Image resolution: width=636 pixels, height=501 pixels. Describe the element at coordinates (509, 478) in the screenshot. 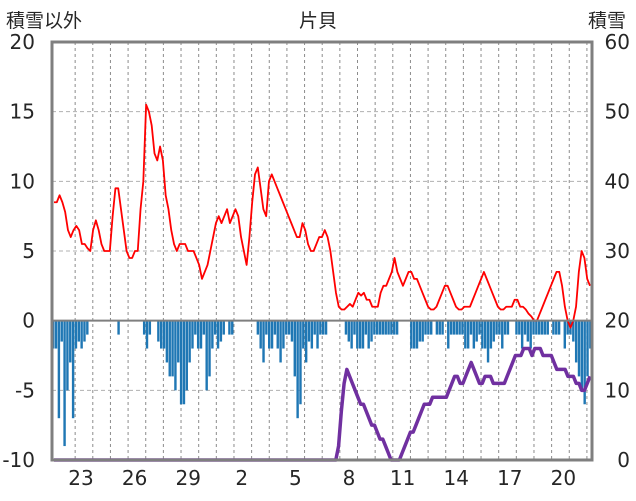

I see `x-tick-label: 17` at that location.